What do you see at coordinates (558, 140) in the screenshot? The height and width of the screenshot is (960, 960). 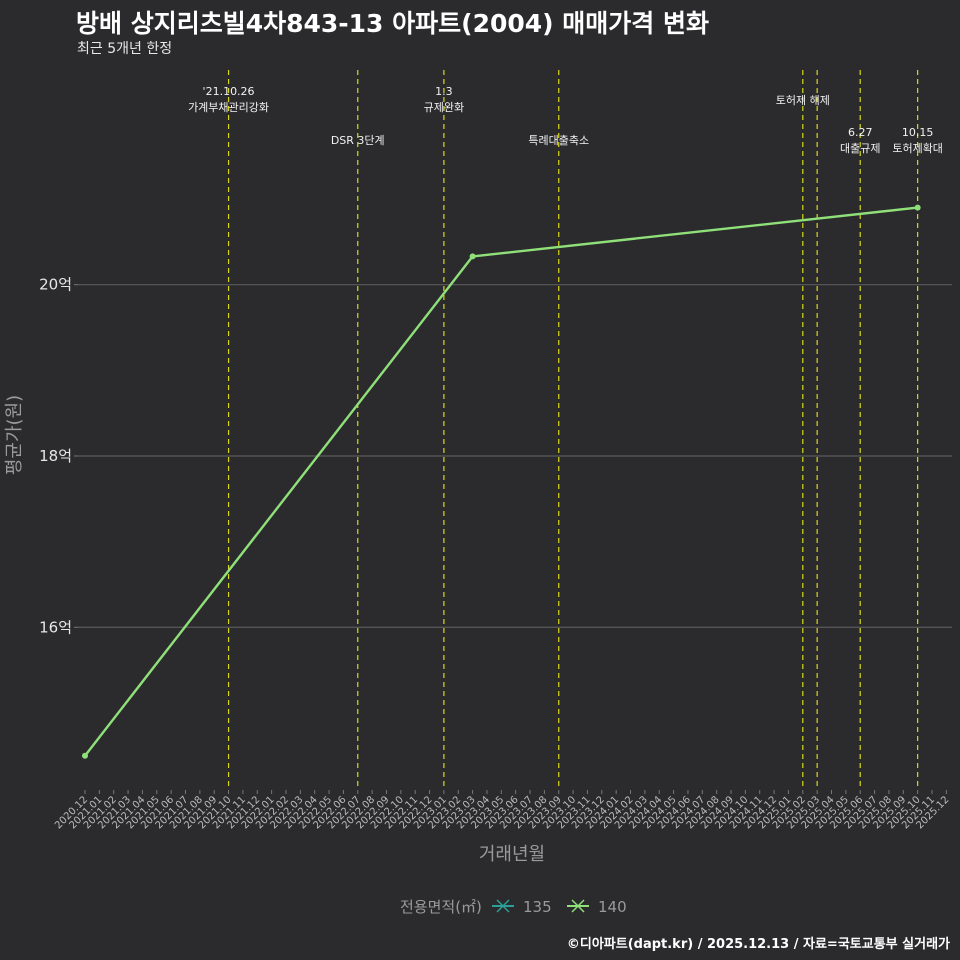 I see `event-label: 특례대출축소` at bounding box center [558, 140].